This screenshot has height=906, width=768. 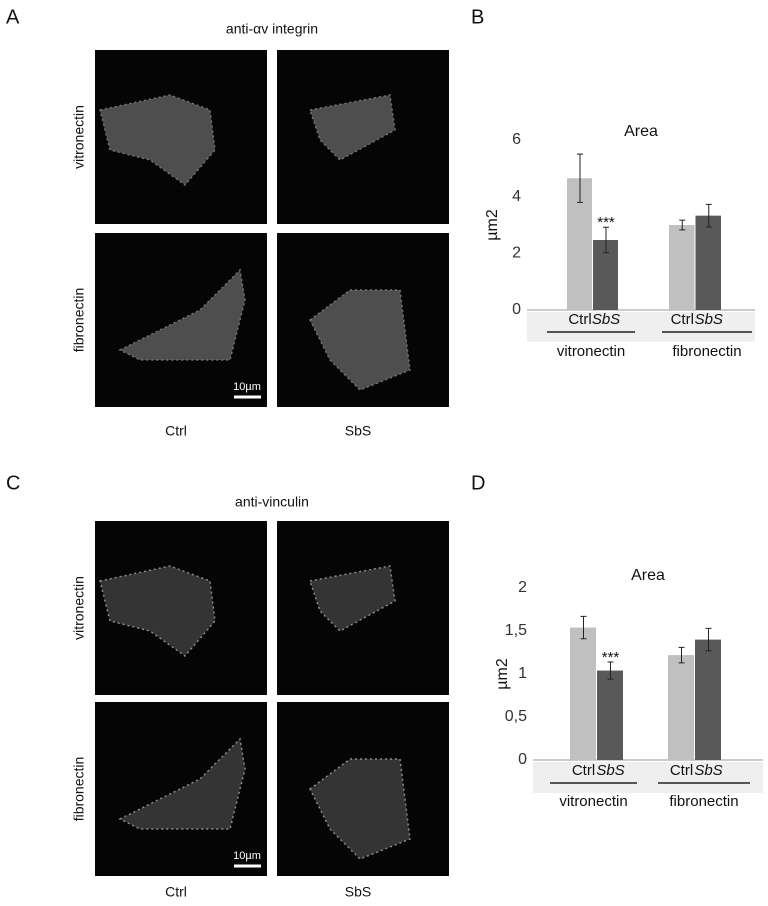 I want to click on y-tick-label: 1, so click(x=522, y=673).